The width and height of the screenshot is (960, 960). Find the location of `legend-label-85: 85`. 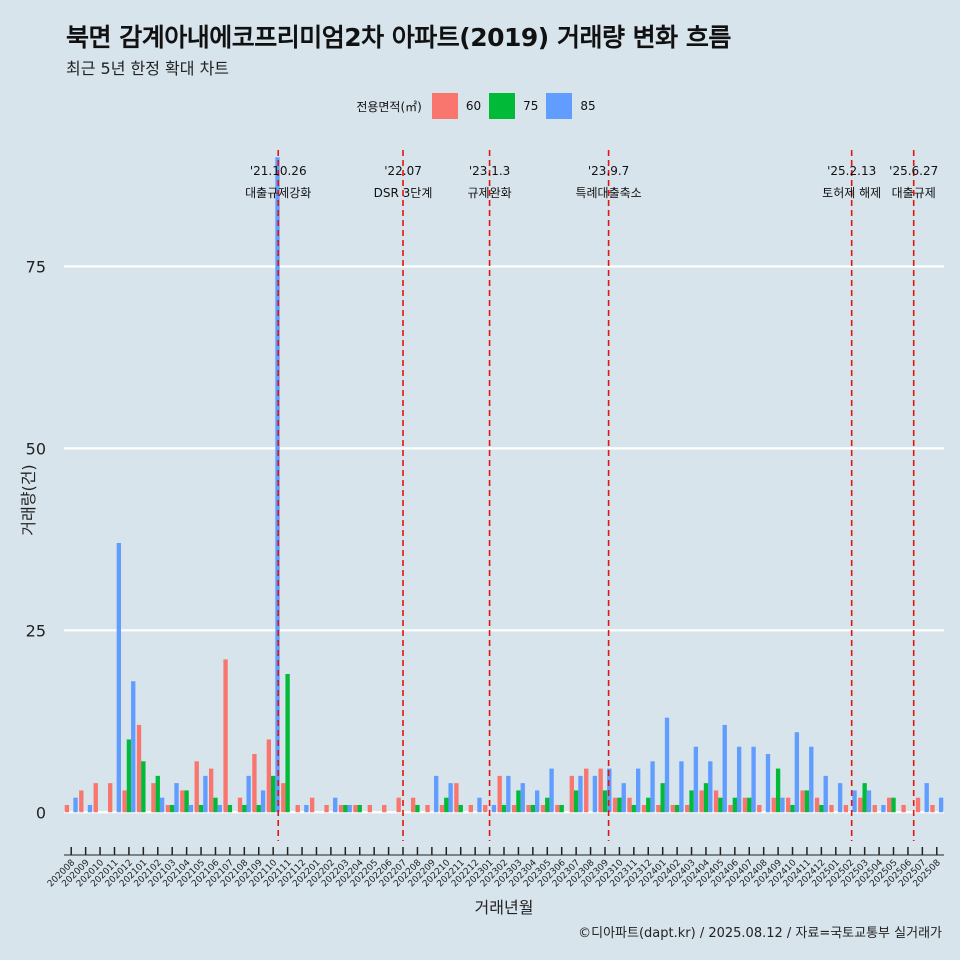

legend-label-85: 85 is located at coordinates (588, 106).